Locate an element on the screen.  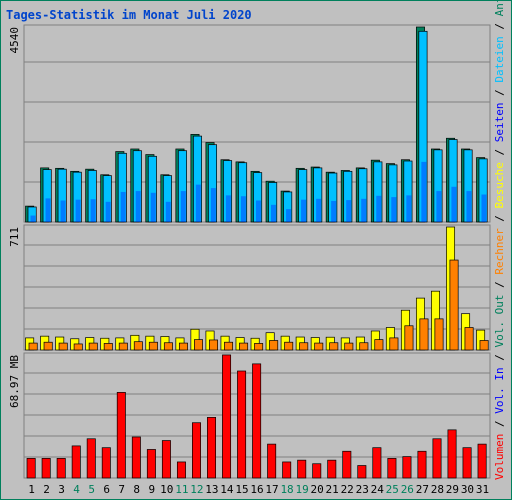
x-tick-label: 29 is located at coordinates (452, 489).